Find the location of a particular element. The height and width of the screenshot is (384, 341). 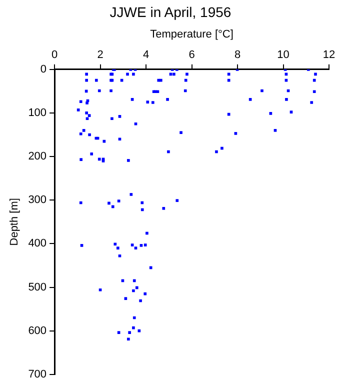

y-tick-label: 700 is located at coordinates (37, 374).